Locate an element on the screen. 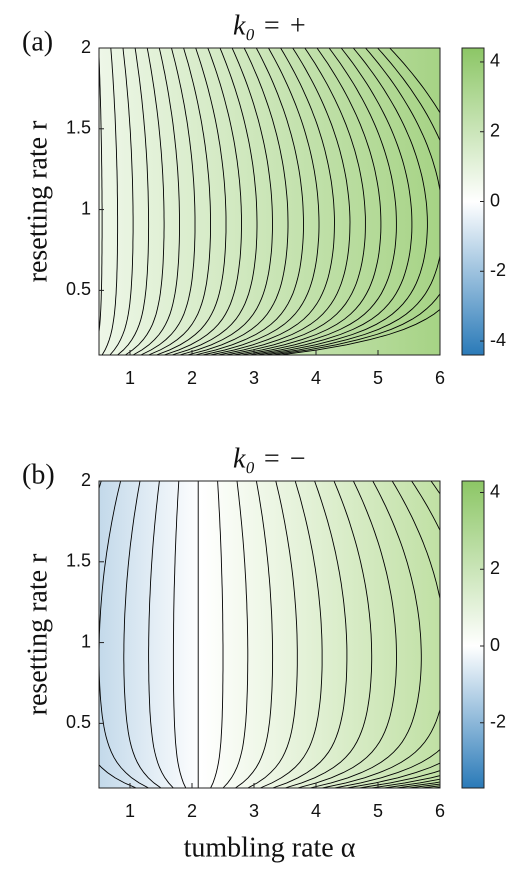 This screenshot has height=881, width=522. panel-label: (a) is located at coordinates (37, 41).